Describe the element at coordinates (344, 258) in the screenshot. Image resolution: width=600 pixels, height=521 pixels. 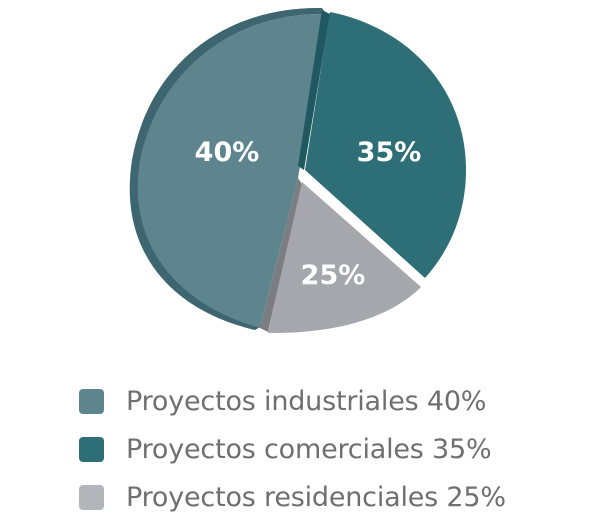
I see `pie-slice-residential` at that location.